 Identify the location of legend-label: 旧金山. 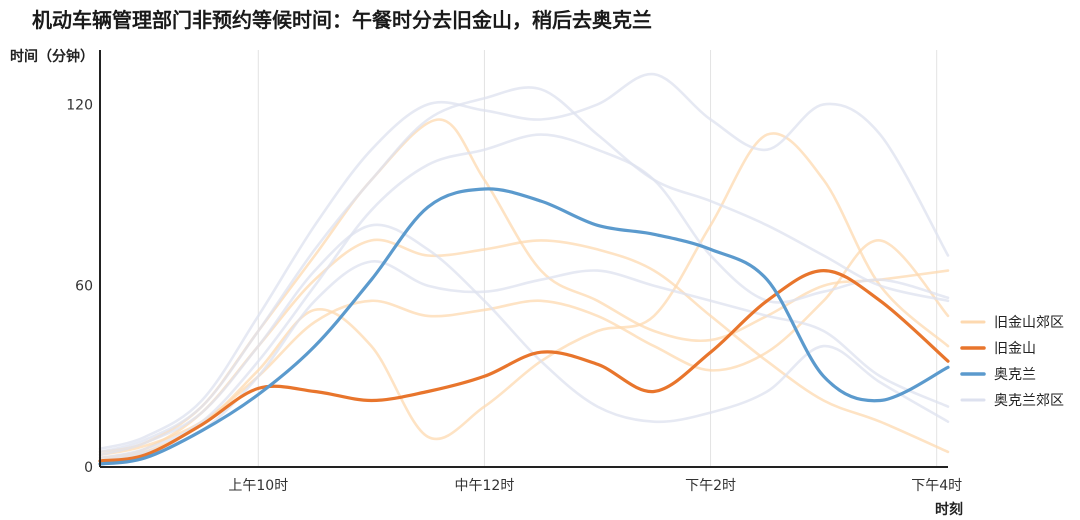
(1015, 349).